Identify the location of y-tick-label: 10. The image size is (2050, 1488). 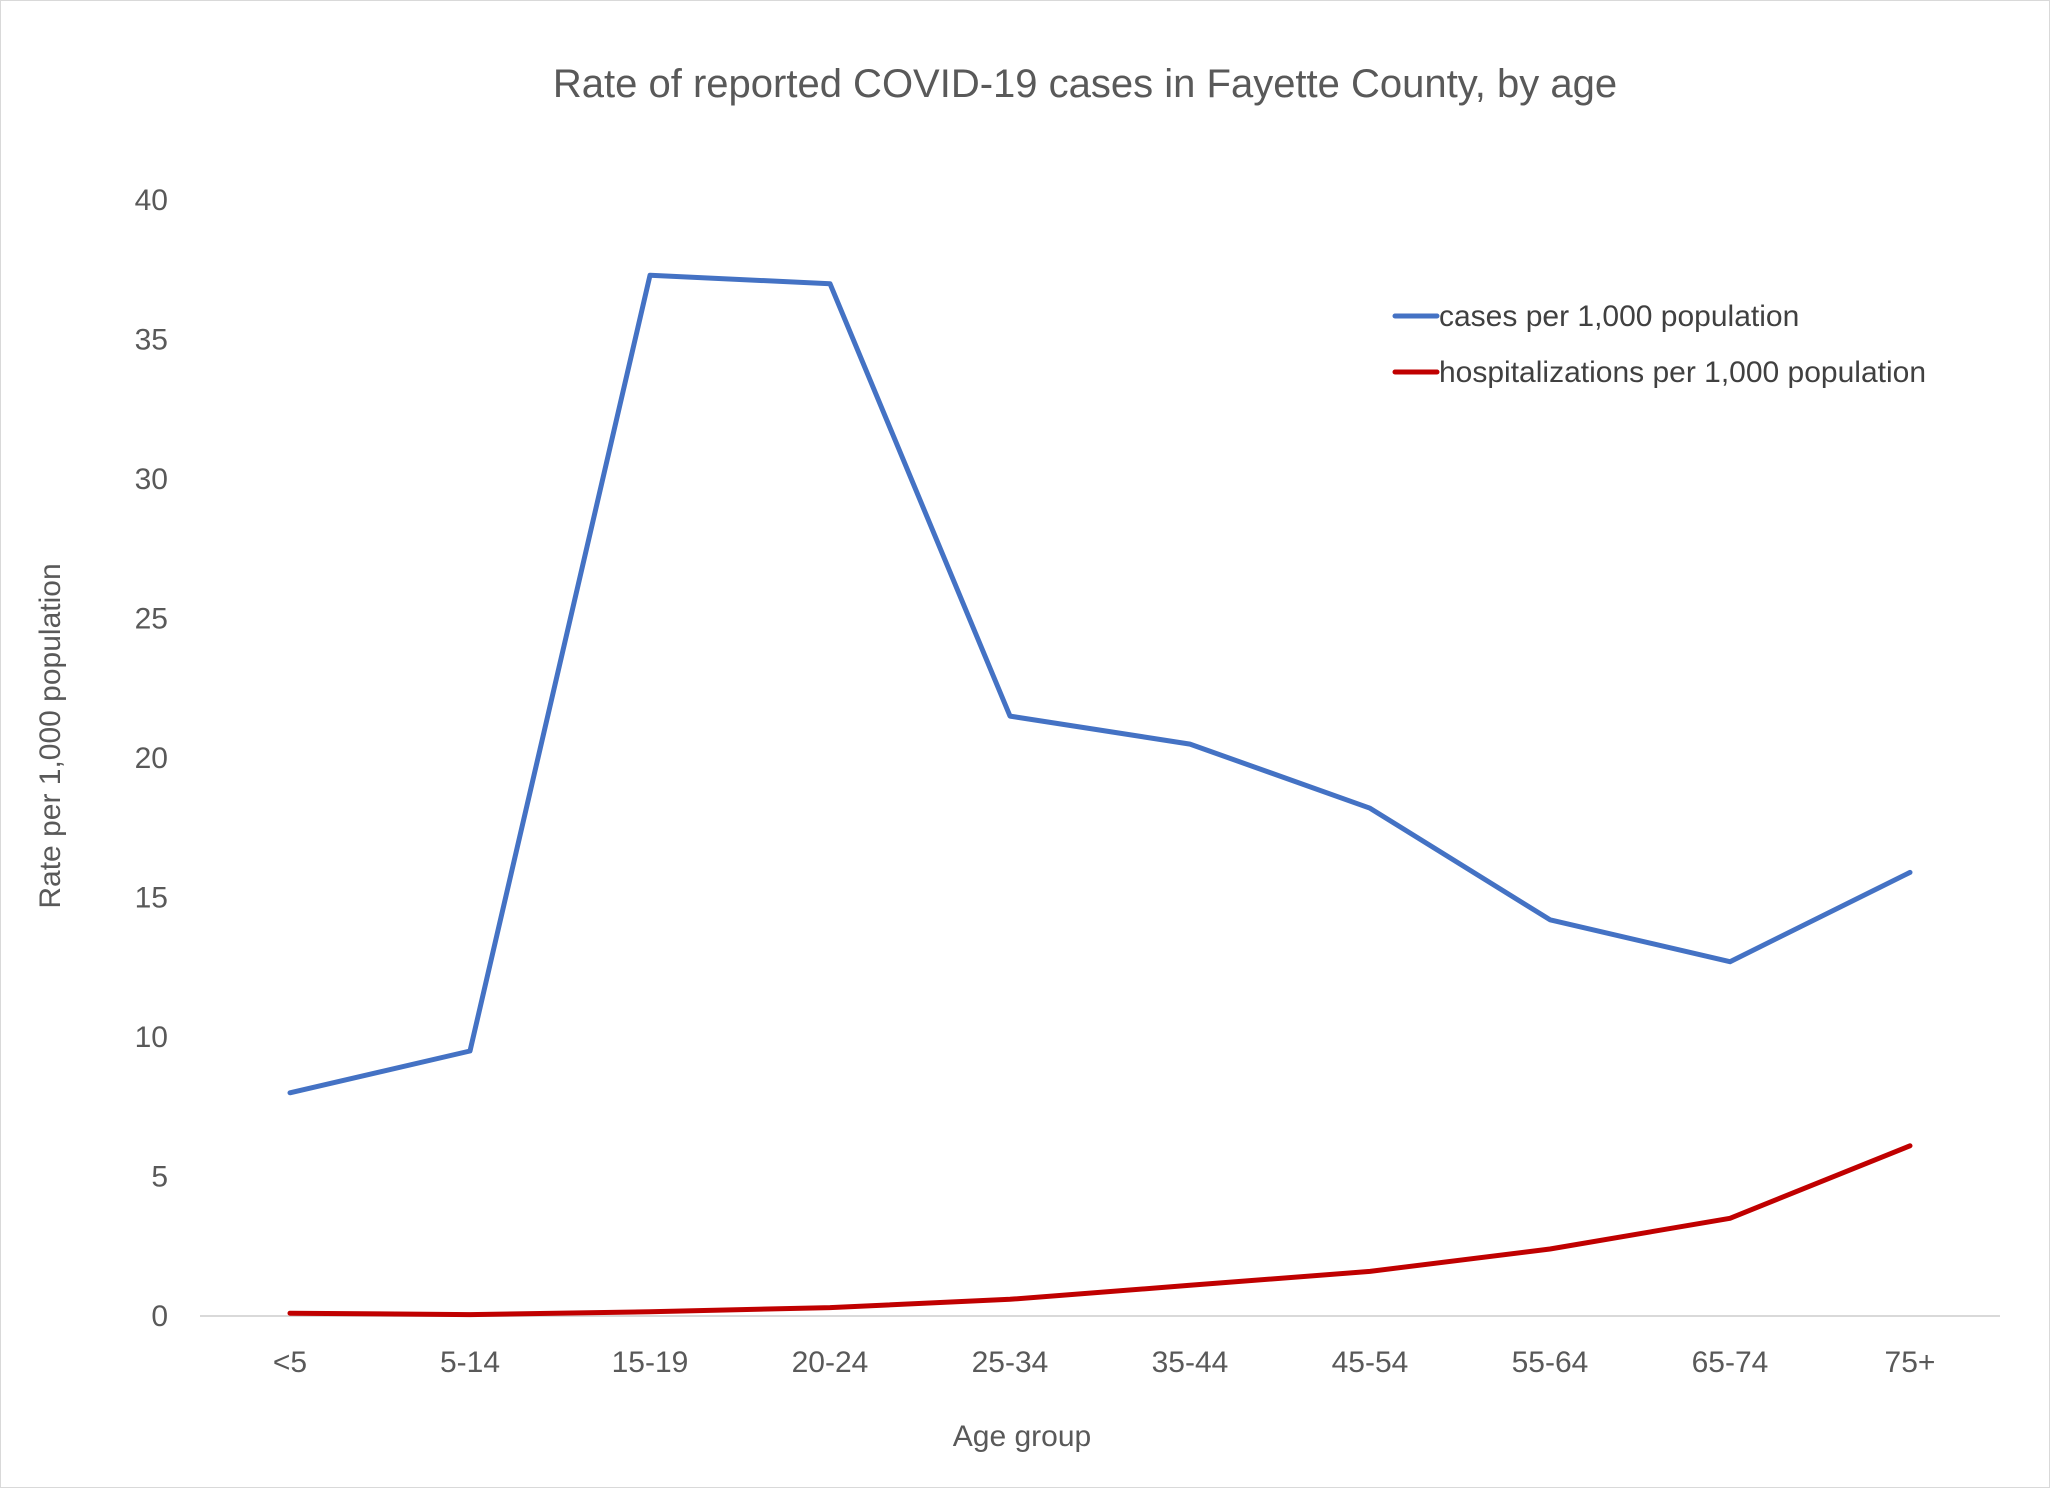
(151, 1037).